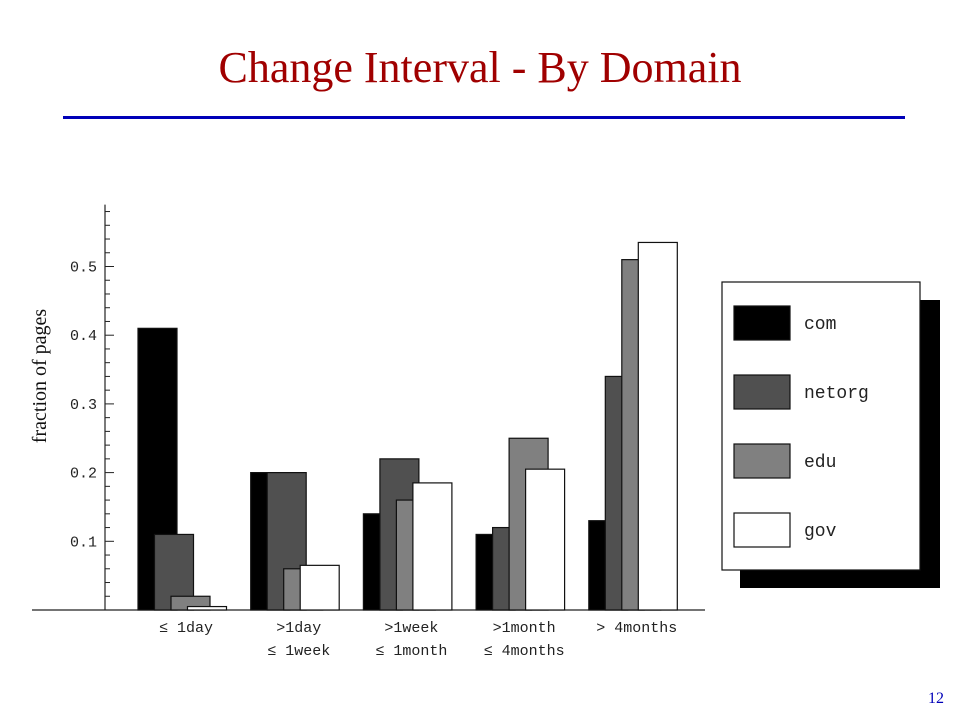 The height and width of the screenshot is (720, 960). What do you see at coordinates (762, 461) in the screenshot?
I see `legend-swatch-edu` at bounding box center [762, 461].